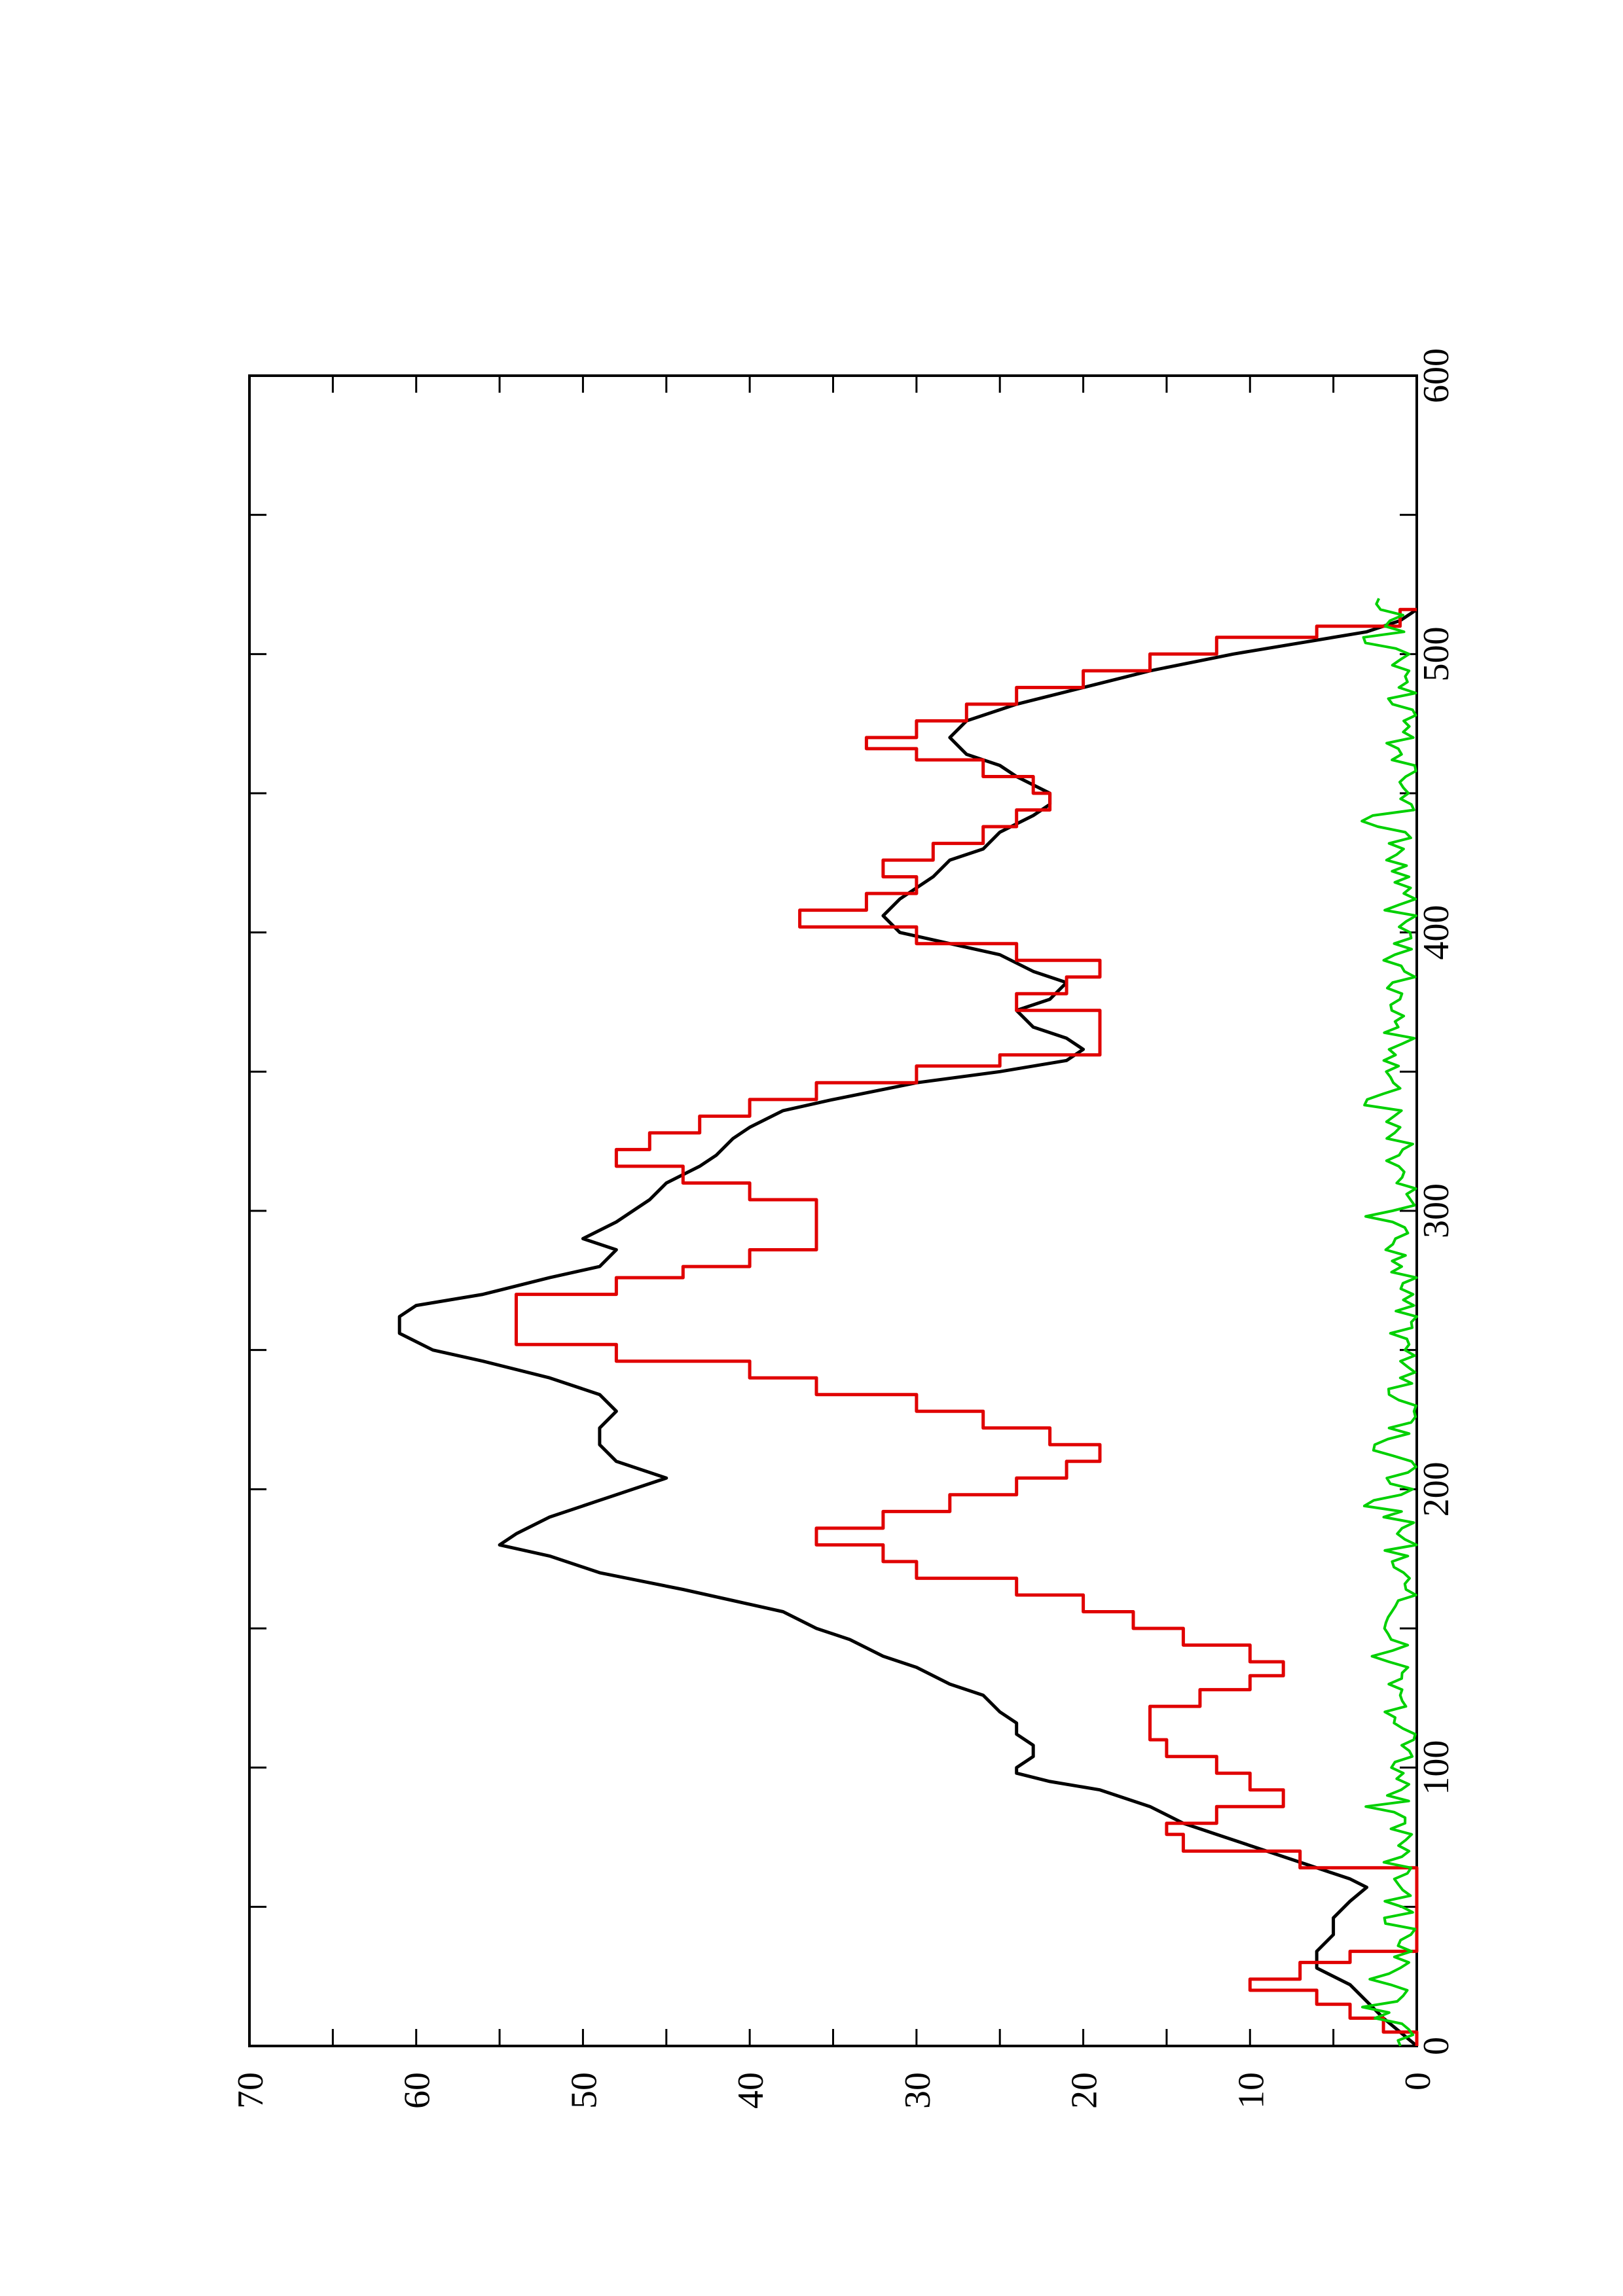 The height and width of the screenshot is (2296, 1623). What do you see at coordinates (751, 2090) in the screenshot?
I see `y-tick-label: 40` at bounding box center [751, 2090].